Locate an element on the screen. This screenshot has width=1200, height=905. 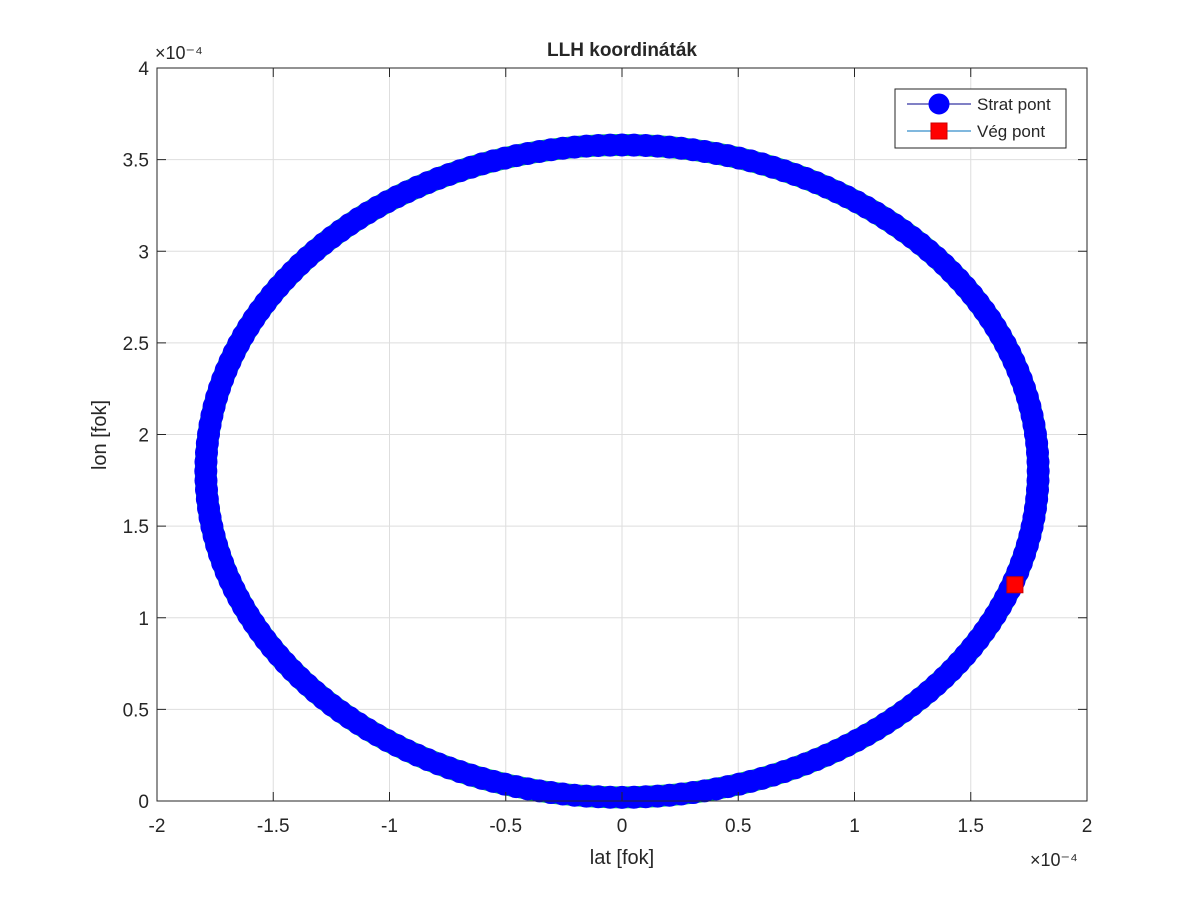
y-tick-label: 0 is located at coordinates (143, 802).